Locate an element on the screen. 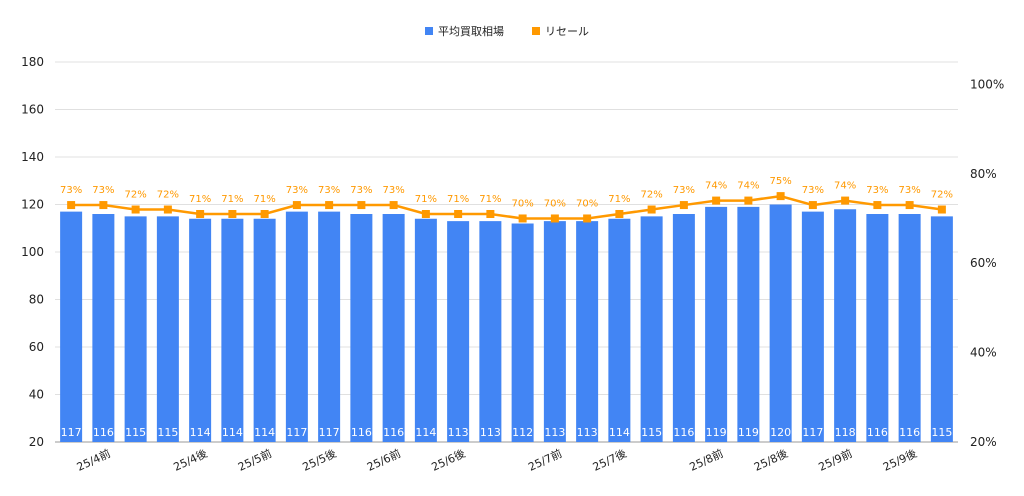 The image size is (1024, 496). x-axis-tick: 25/5前 is located at coordinates (255, 460).